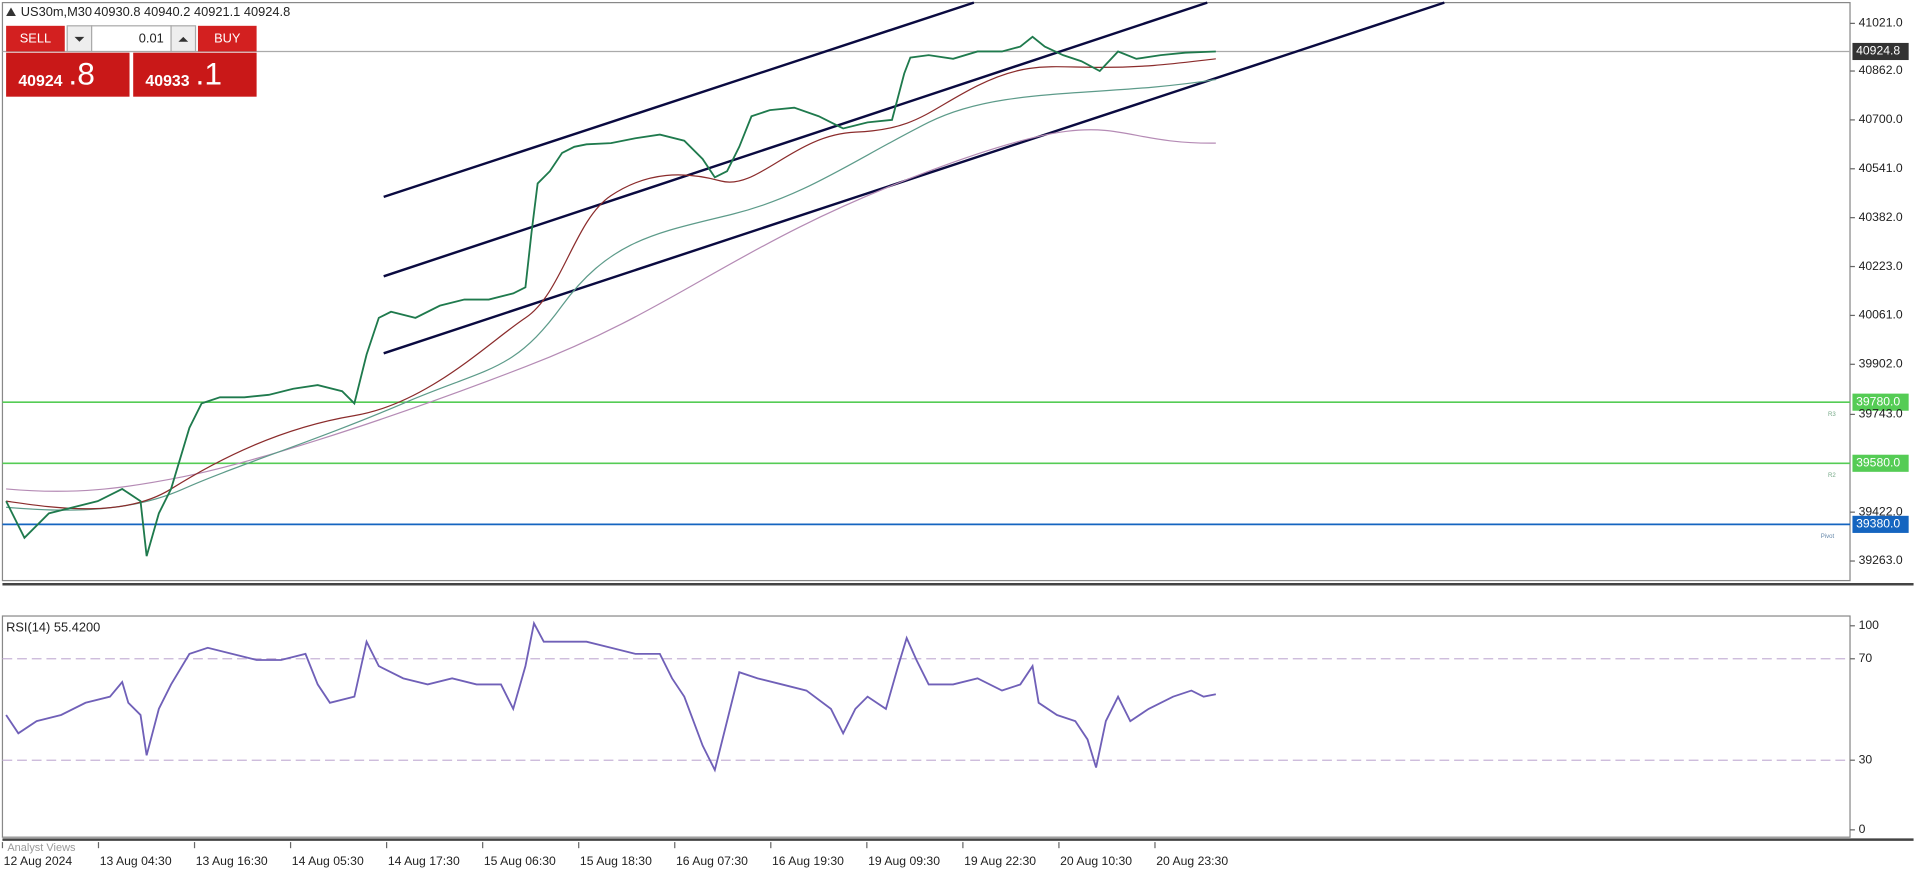 Image resolution: width=1916 pixels, height=874 pixels. Describe the element at coordinates (41, 848) in the screenshot. I see `footer-tab: Analyst Views` at that location.